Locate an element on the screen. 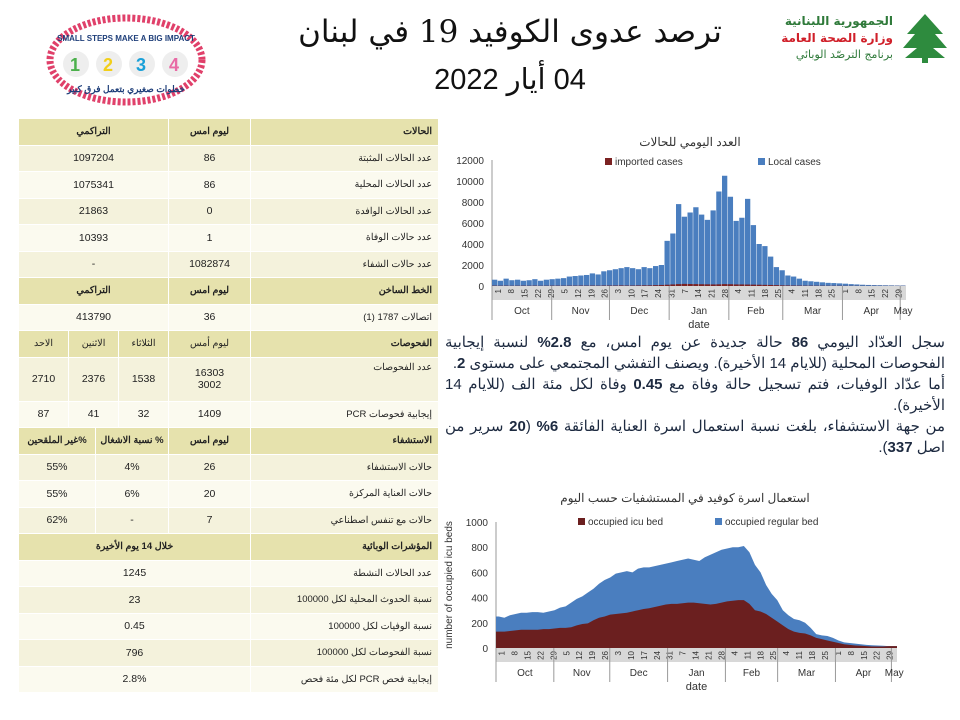  occupancy-header: % نسبة الاشغال is located at coordinates (132, 441).